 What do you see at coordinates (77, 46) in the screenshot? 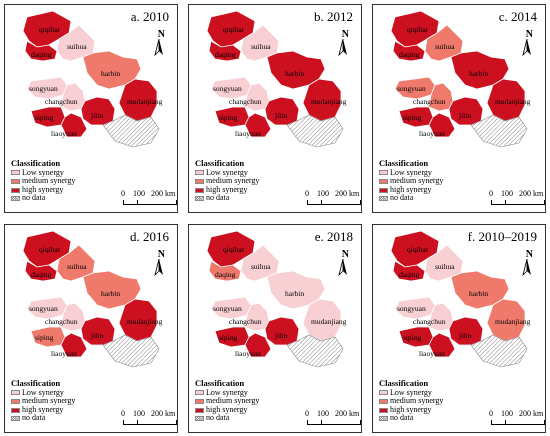
I see `city-label-suihua: suihua` at bounding box center [77, 46].